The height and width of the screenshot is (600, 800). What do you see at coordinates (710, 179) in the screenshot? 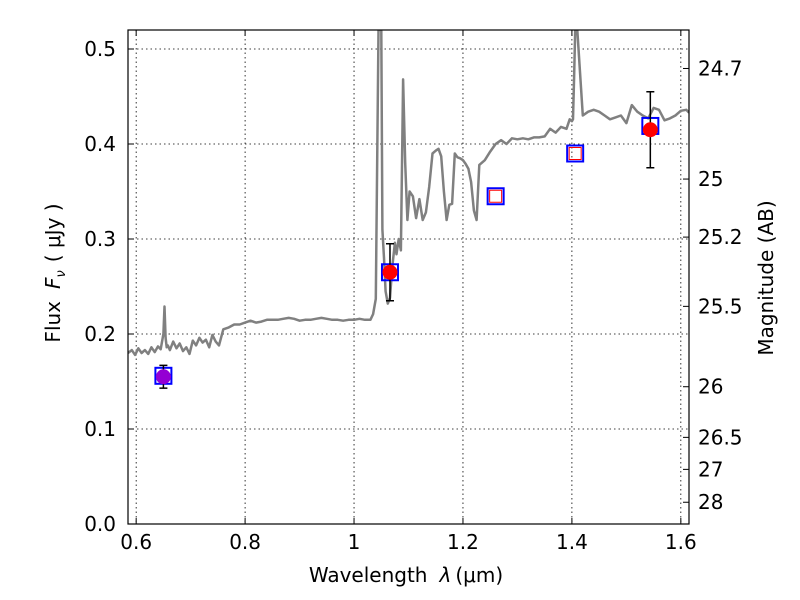
I see `right-tick-label: 25` at bounding box center [710, 179].